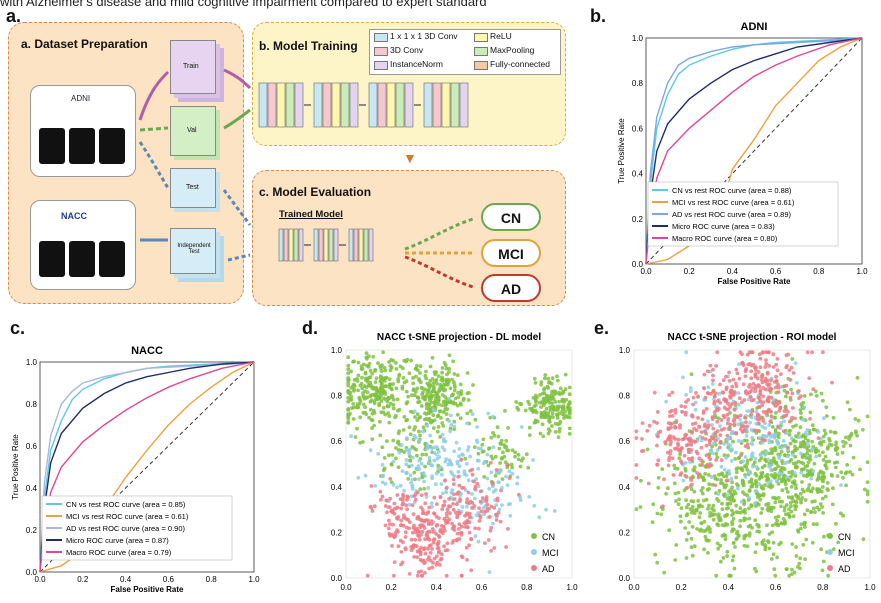  Describe the element at coordinates (732, 190) in the screenshot. I see `legend-label: CN vs rest ROC curve (area = 0.88)` at that location.